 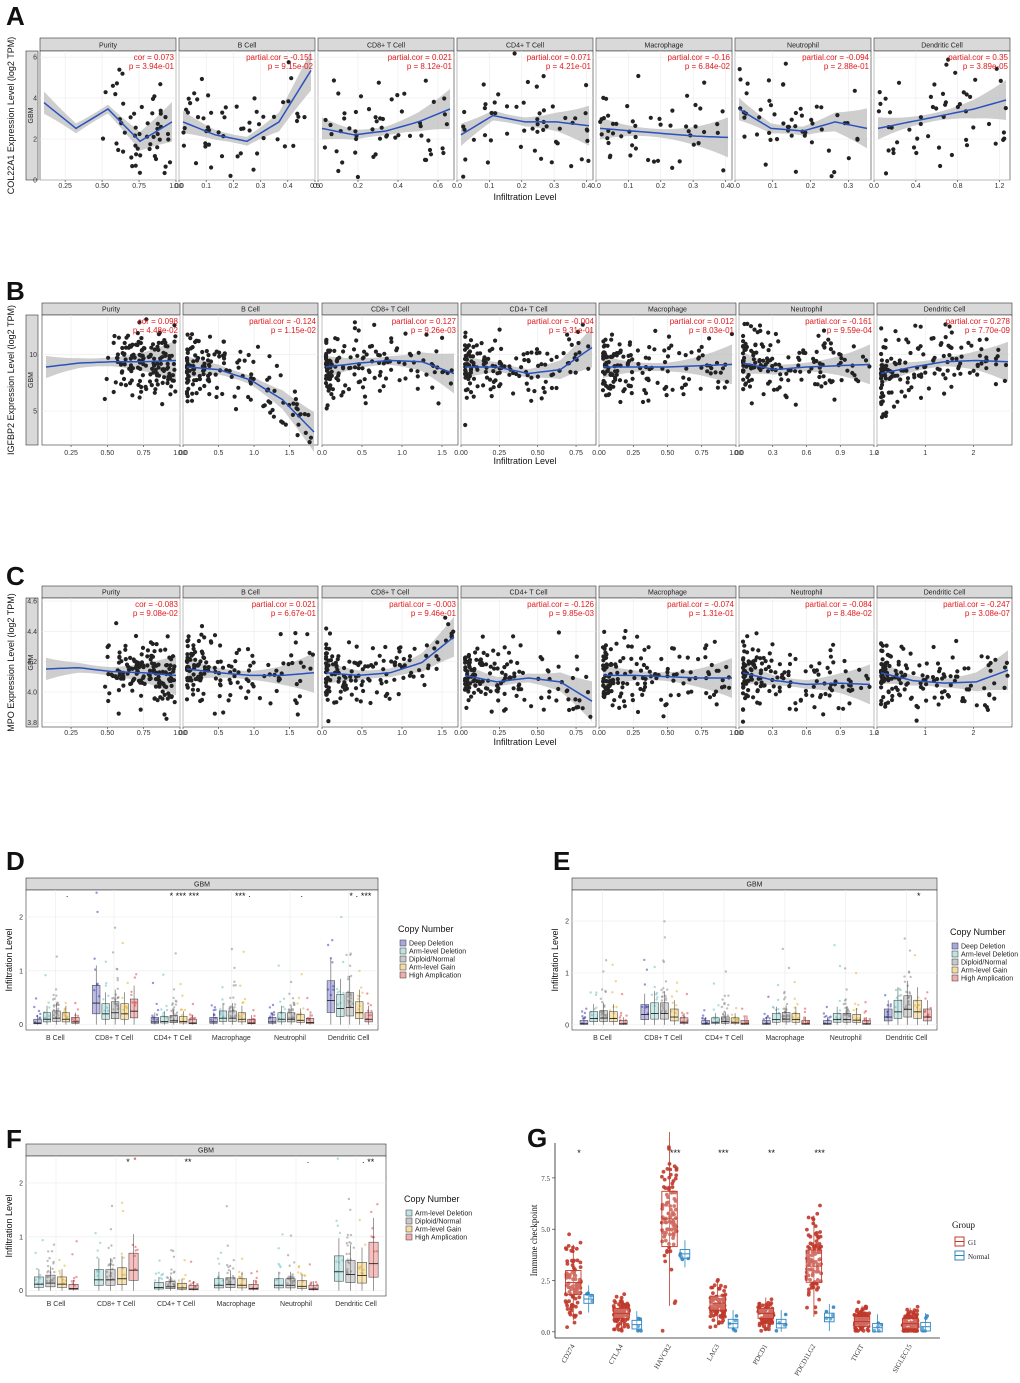 I want to click on category-dendritic-cell: * · ***Dendritic Cell, so click(x=349, y=966).